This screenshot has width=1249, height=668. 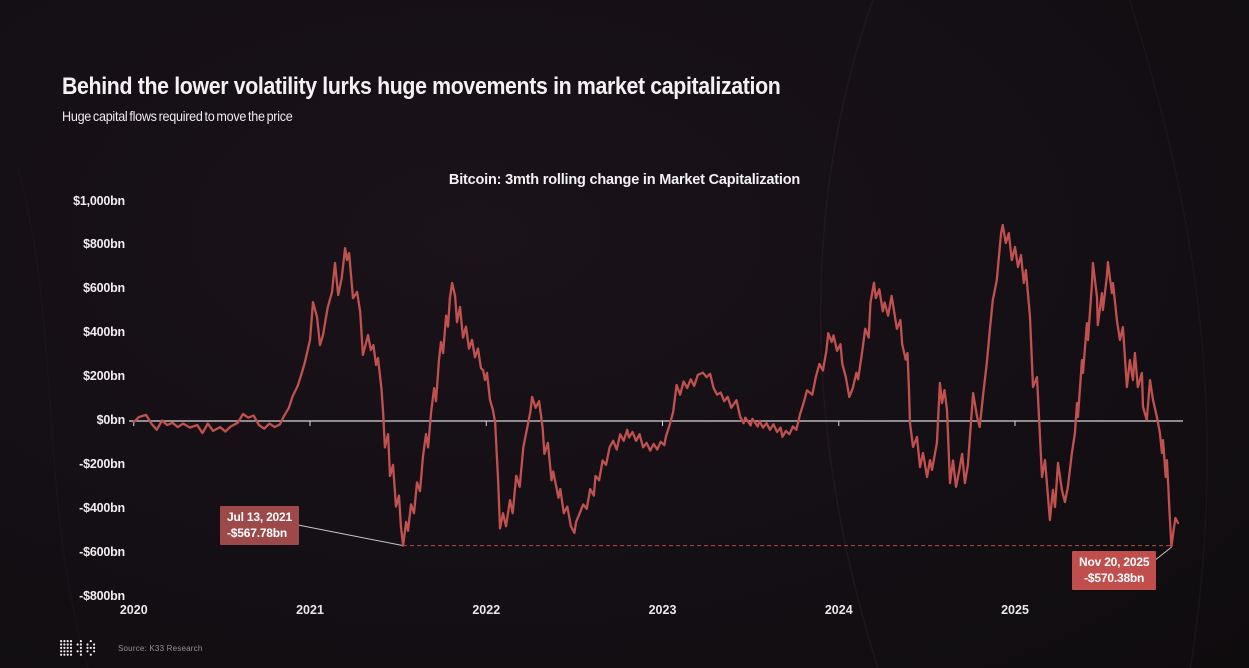 I want to click on source-label: Source: K33 Research, so click(x=160, y=648).